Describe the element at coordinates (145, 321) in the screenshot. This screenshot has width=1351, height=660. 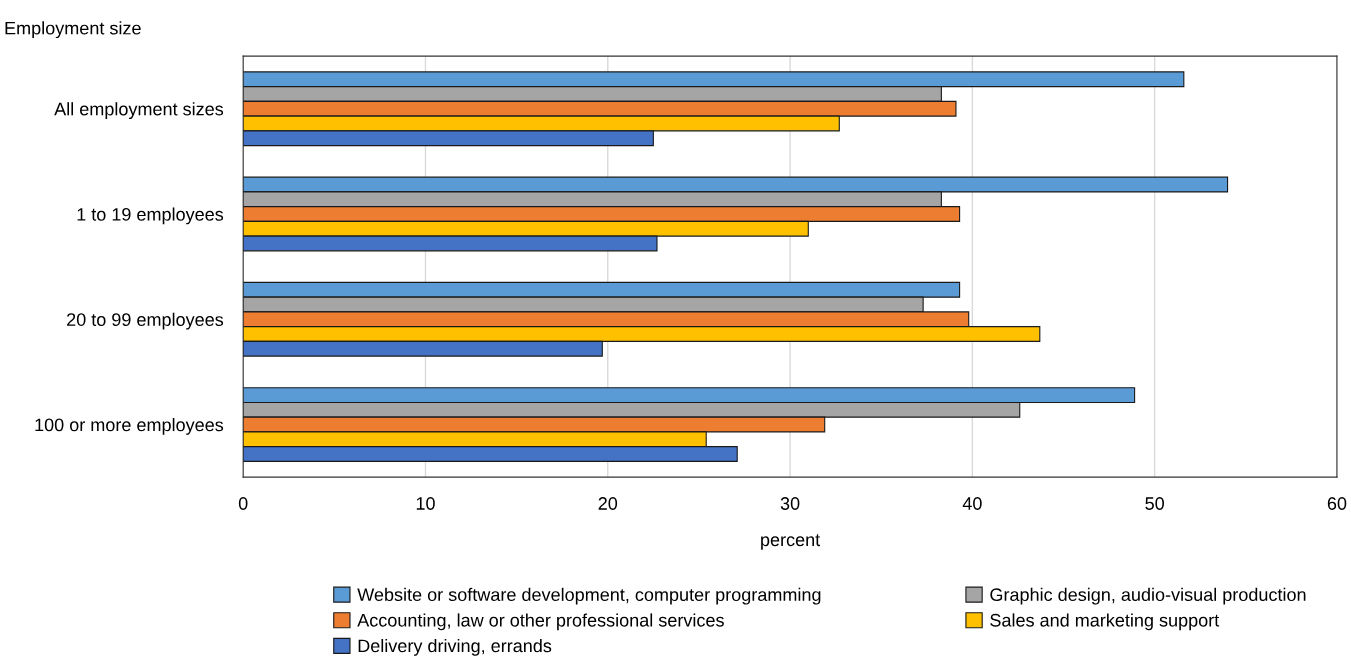
I see `y-tick-label: 20 to 99 employees` at that location.